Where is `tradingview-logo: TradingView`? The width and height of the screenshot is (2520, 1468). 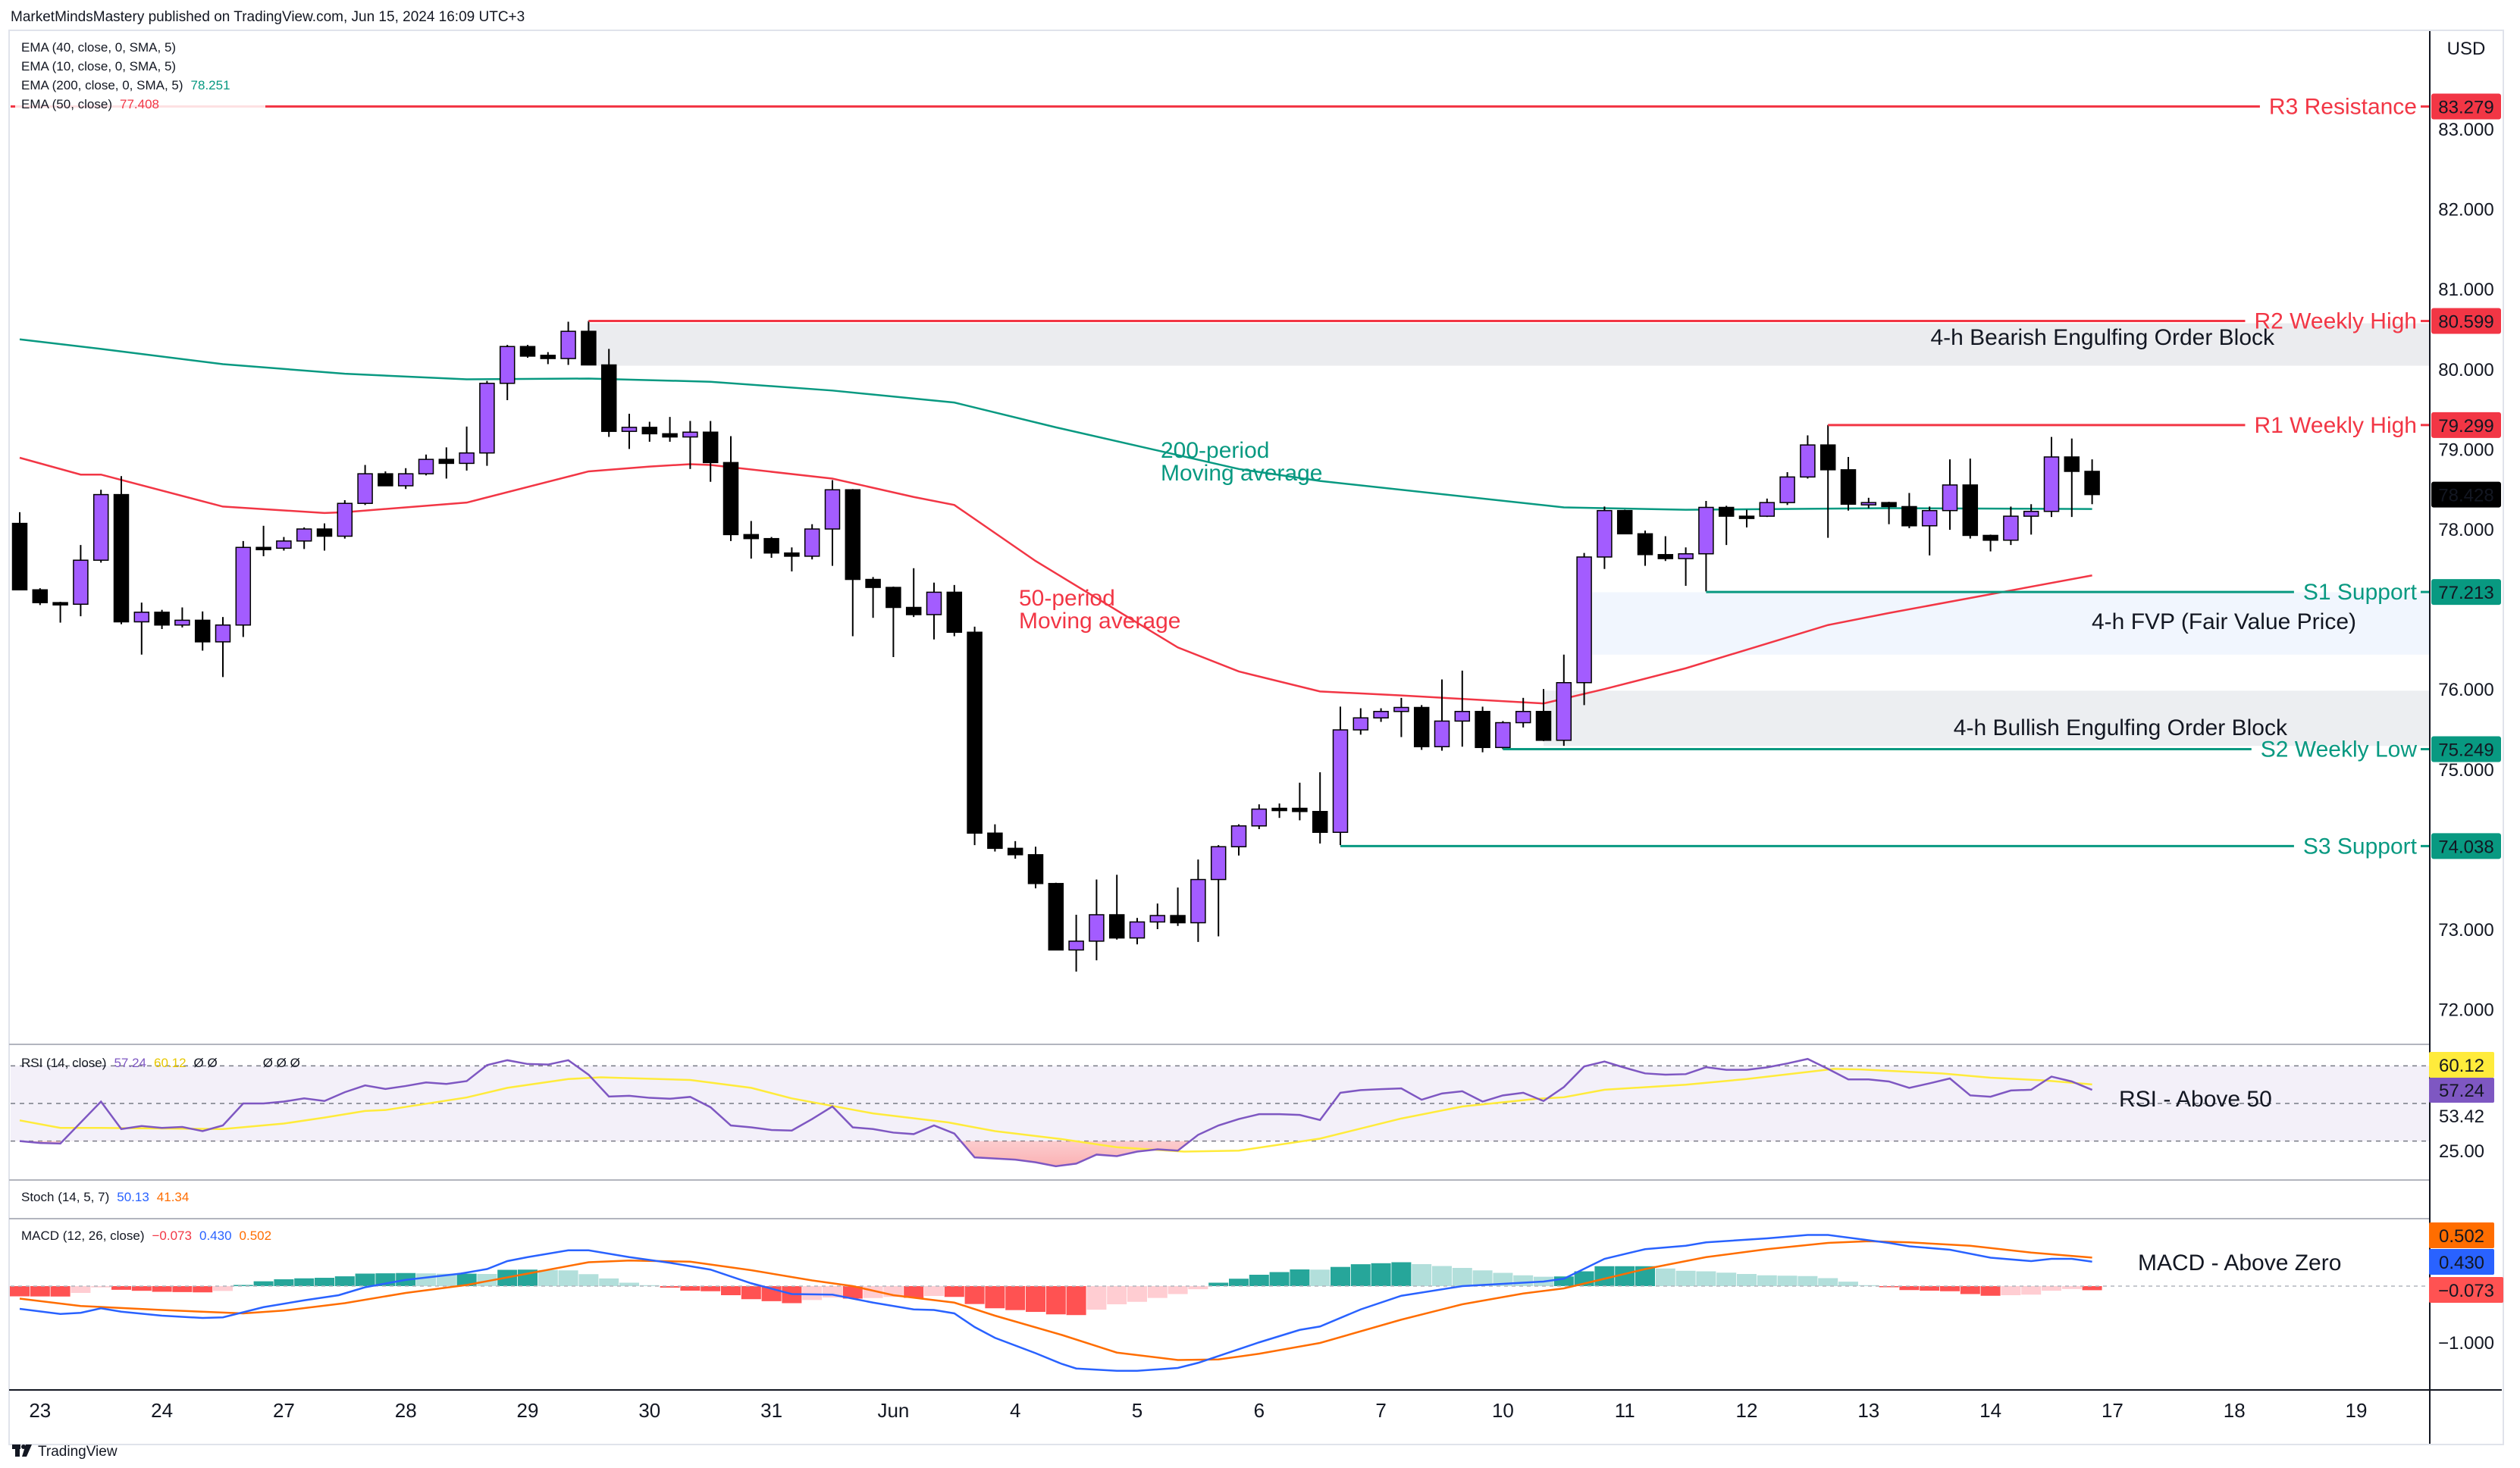
tradingview-logo: TradingView is located at coordinates (65, 1452).